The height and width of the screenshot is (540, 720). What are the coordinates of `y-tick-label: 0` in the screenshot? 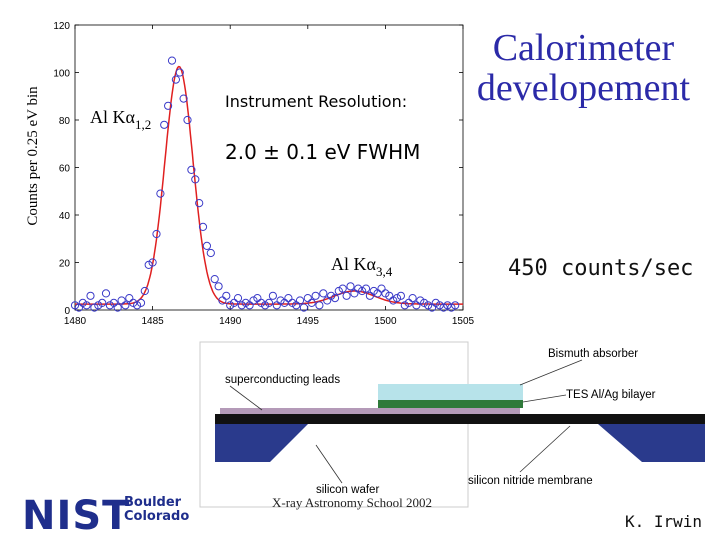 It's located at (67, 311).